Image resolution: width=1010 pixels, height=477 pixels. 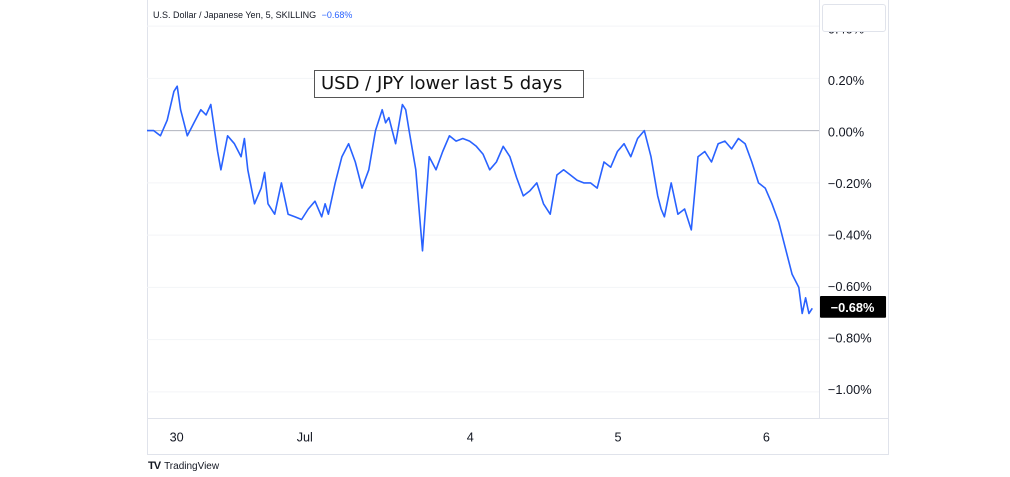 What do you see at coordinates (850, 286) in the screenshot?
I see `y-tick-label: −0.60%` at bounding box center [850, 286].